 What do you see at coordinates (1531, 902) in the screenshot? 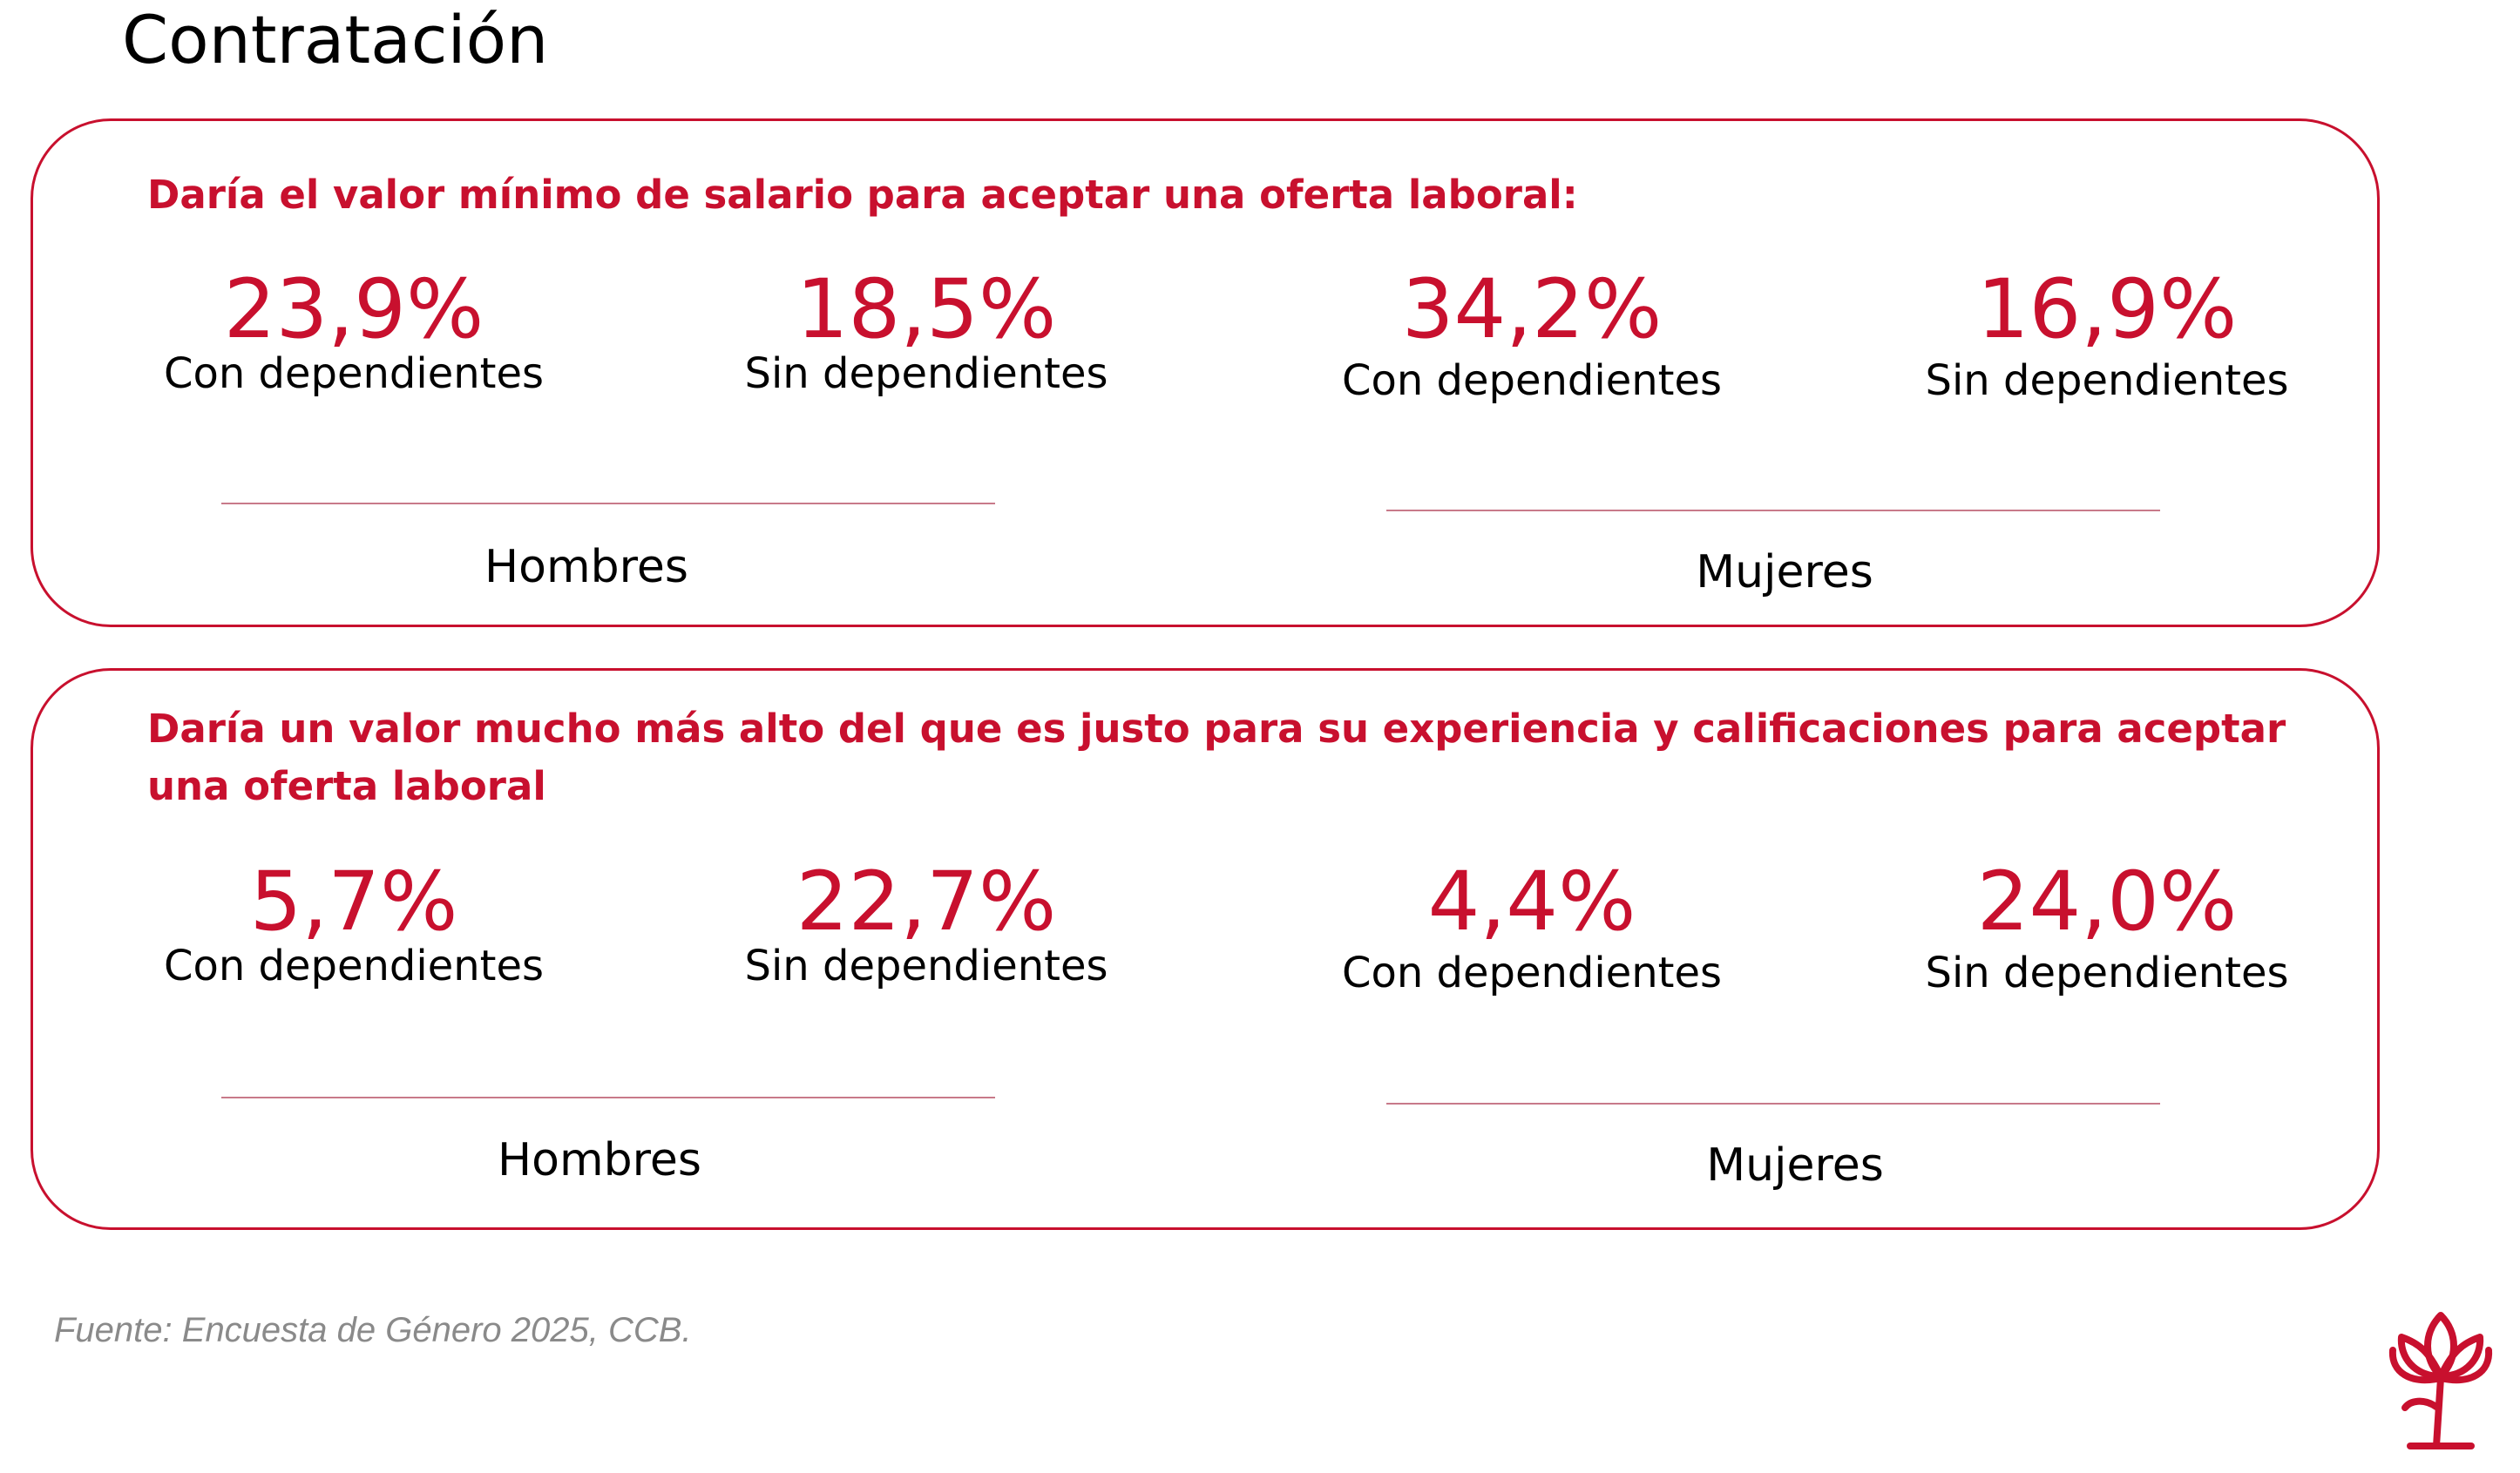
I see `stat-value: 4,4%` at bounding box center [1531, 902].